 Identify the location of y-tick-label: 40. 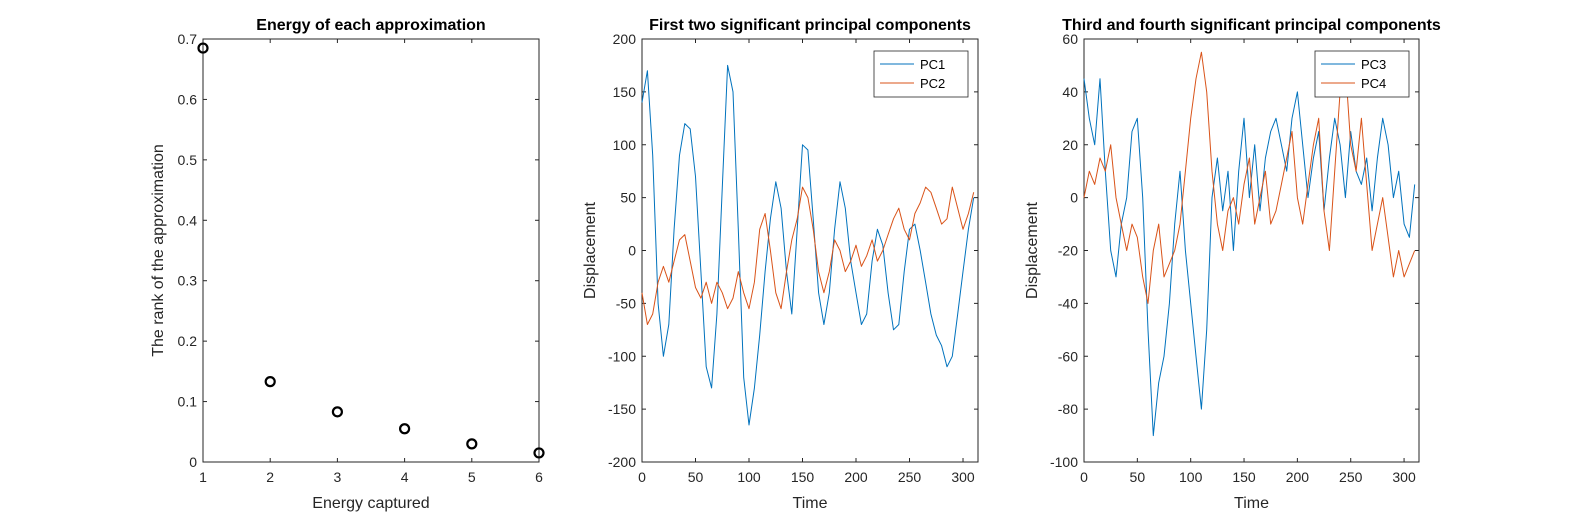
(1070, 92).